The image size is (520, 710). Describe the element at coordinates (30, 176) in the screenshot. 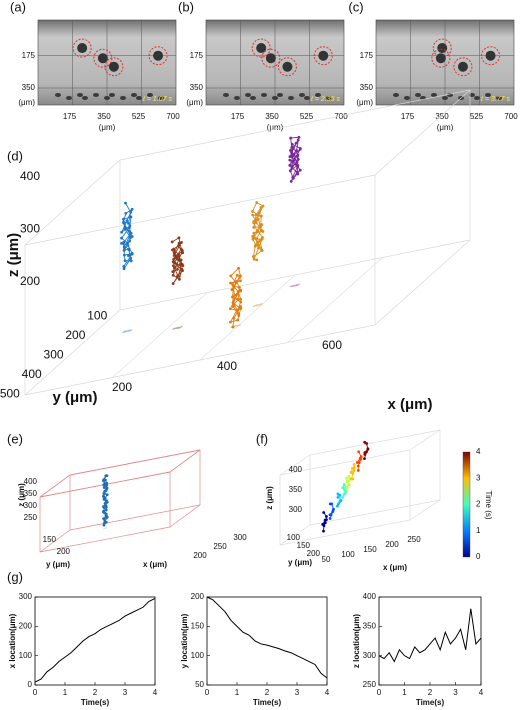

I see `label: 400` at that location.